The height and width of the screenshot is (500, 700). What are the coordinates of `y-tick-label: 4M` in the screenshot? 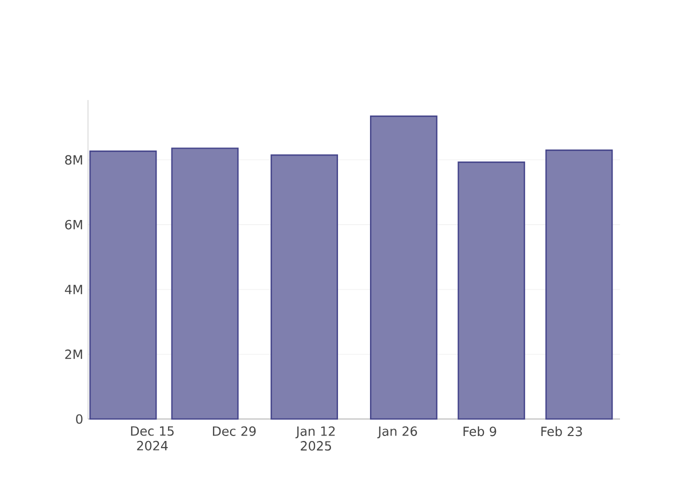 It's located at (73, 289).